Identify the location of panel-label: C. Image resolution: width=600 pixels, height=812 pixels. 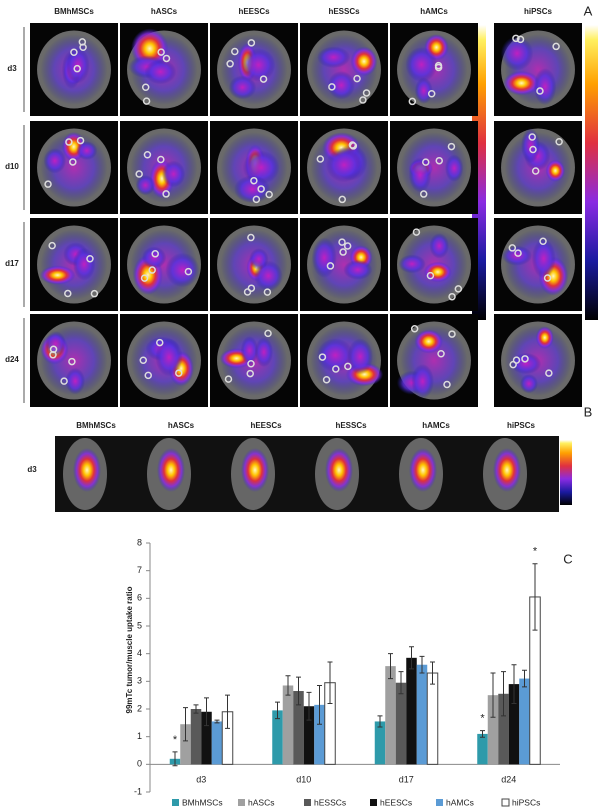
(567, 558).